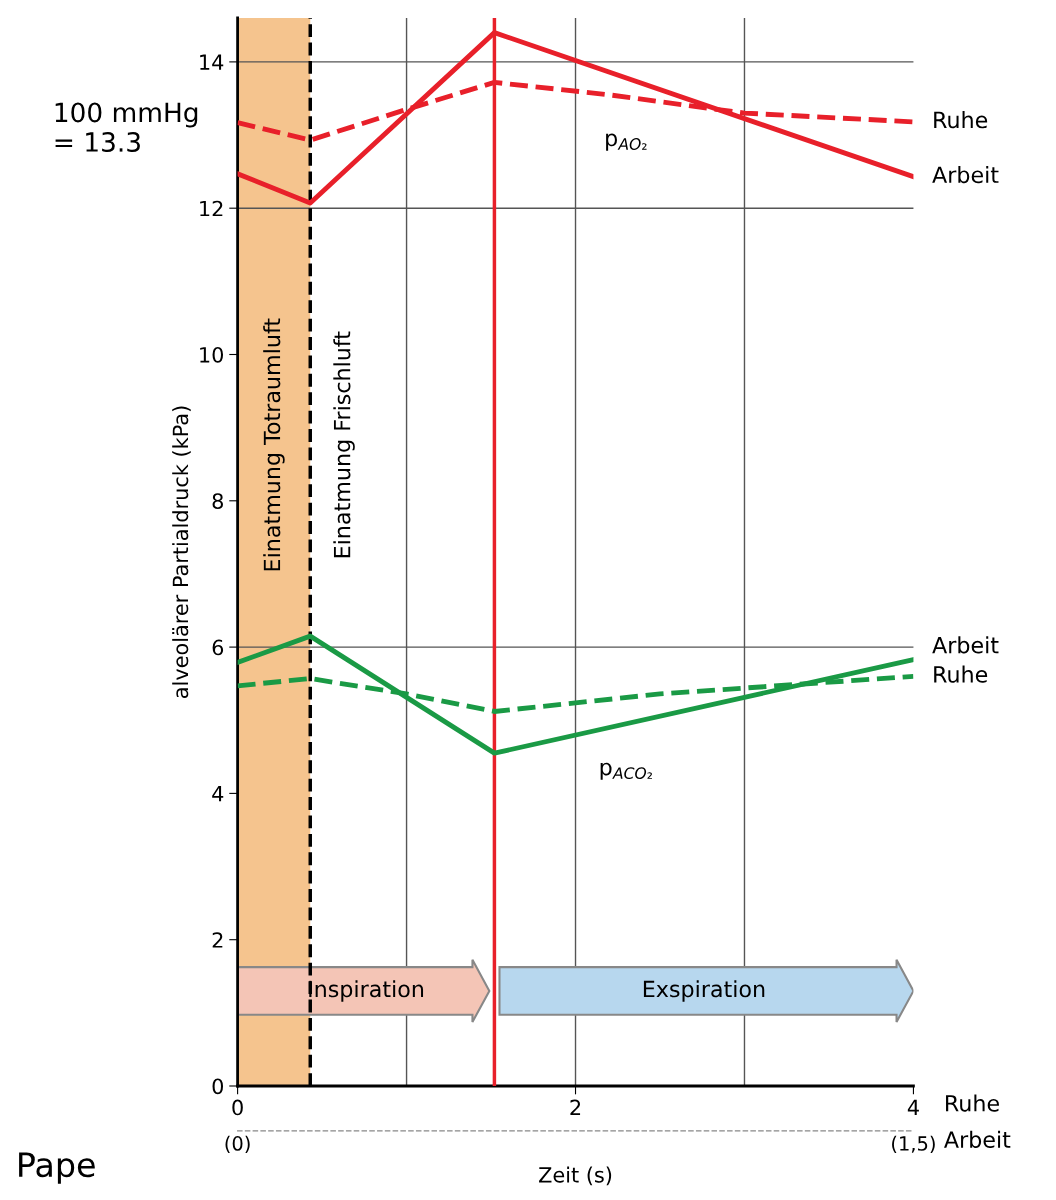 The image size is (1056, 1200). Describe the element at coordinates (57, 1168) in the screenshot. I see `text: Pape` at that location.